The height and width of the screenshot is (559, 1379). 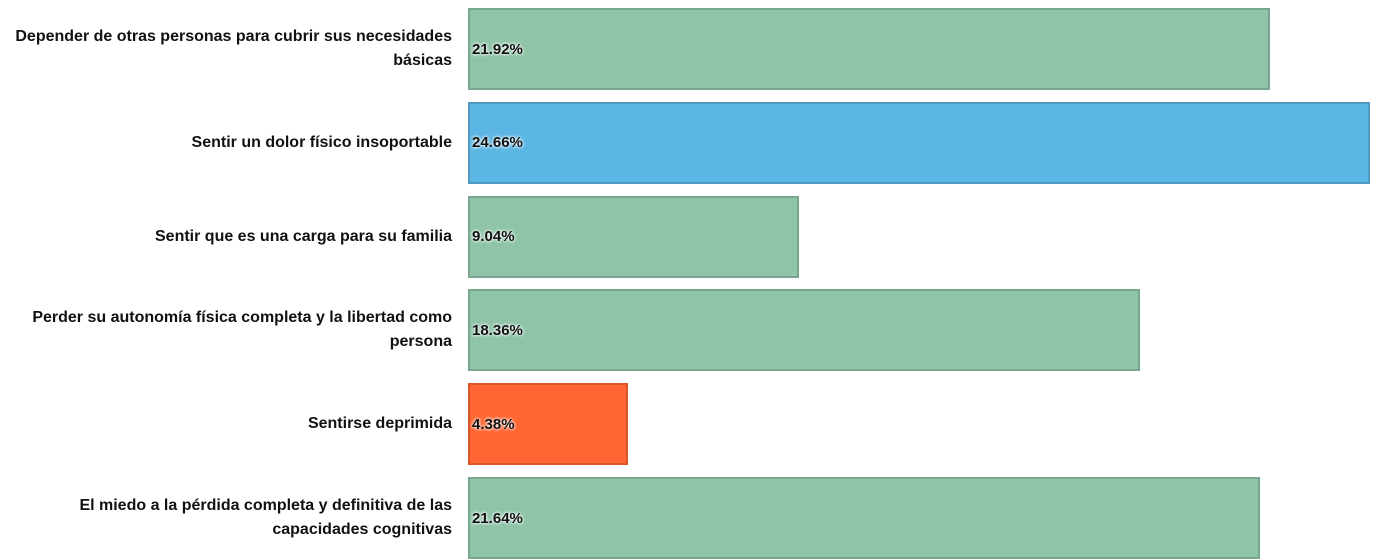 What do you see at coordinates (497, 330) in the screenshot?
I see `value-label: 18.36%` at bounding box center [497, 330].